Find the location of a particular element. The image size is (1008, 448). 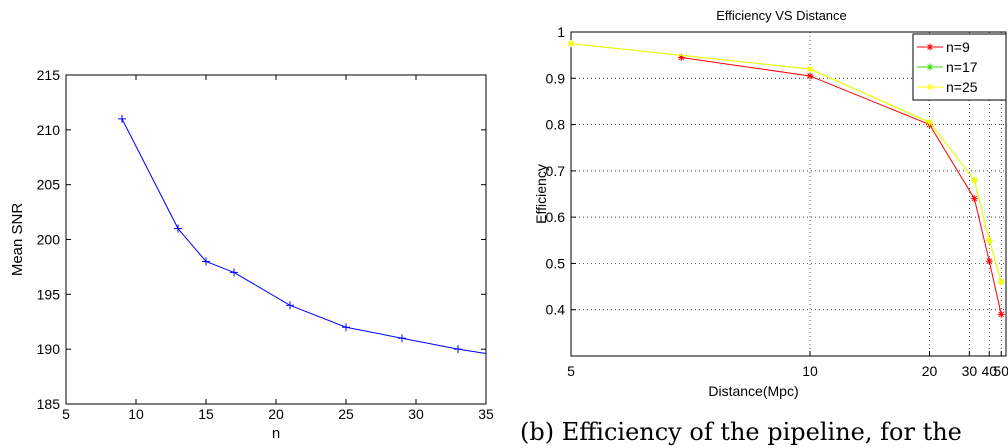

chart-title: Efficiency VS Distance is located at coordinates (781, 15).